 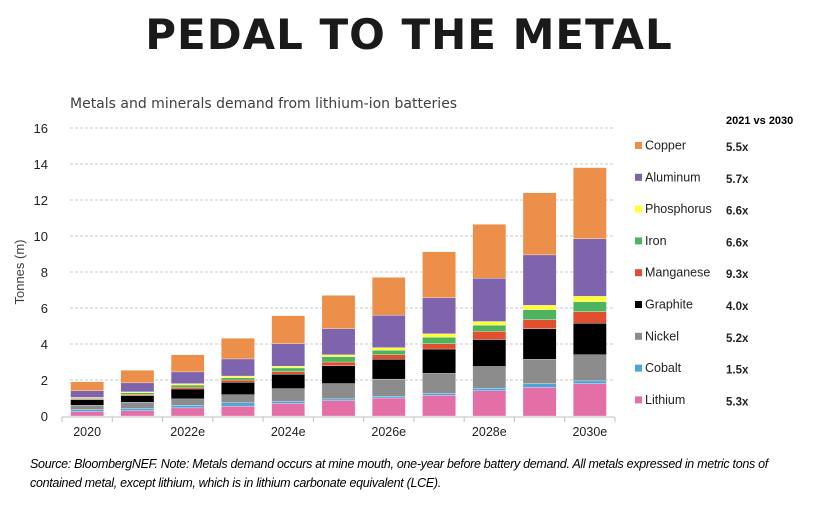 What do you see at coordinates (489, 320) in the screenshot?
I see `bar-stack-2028e` at bounding box center [489, 320].